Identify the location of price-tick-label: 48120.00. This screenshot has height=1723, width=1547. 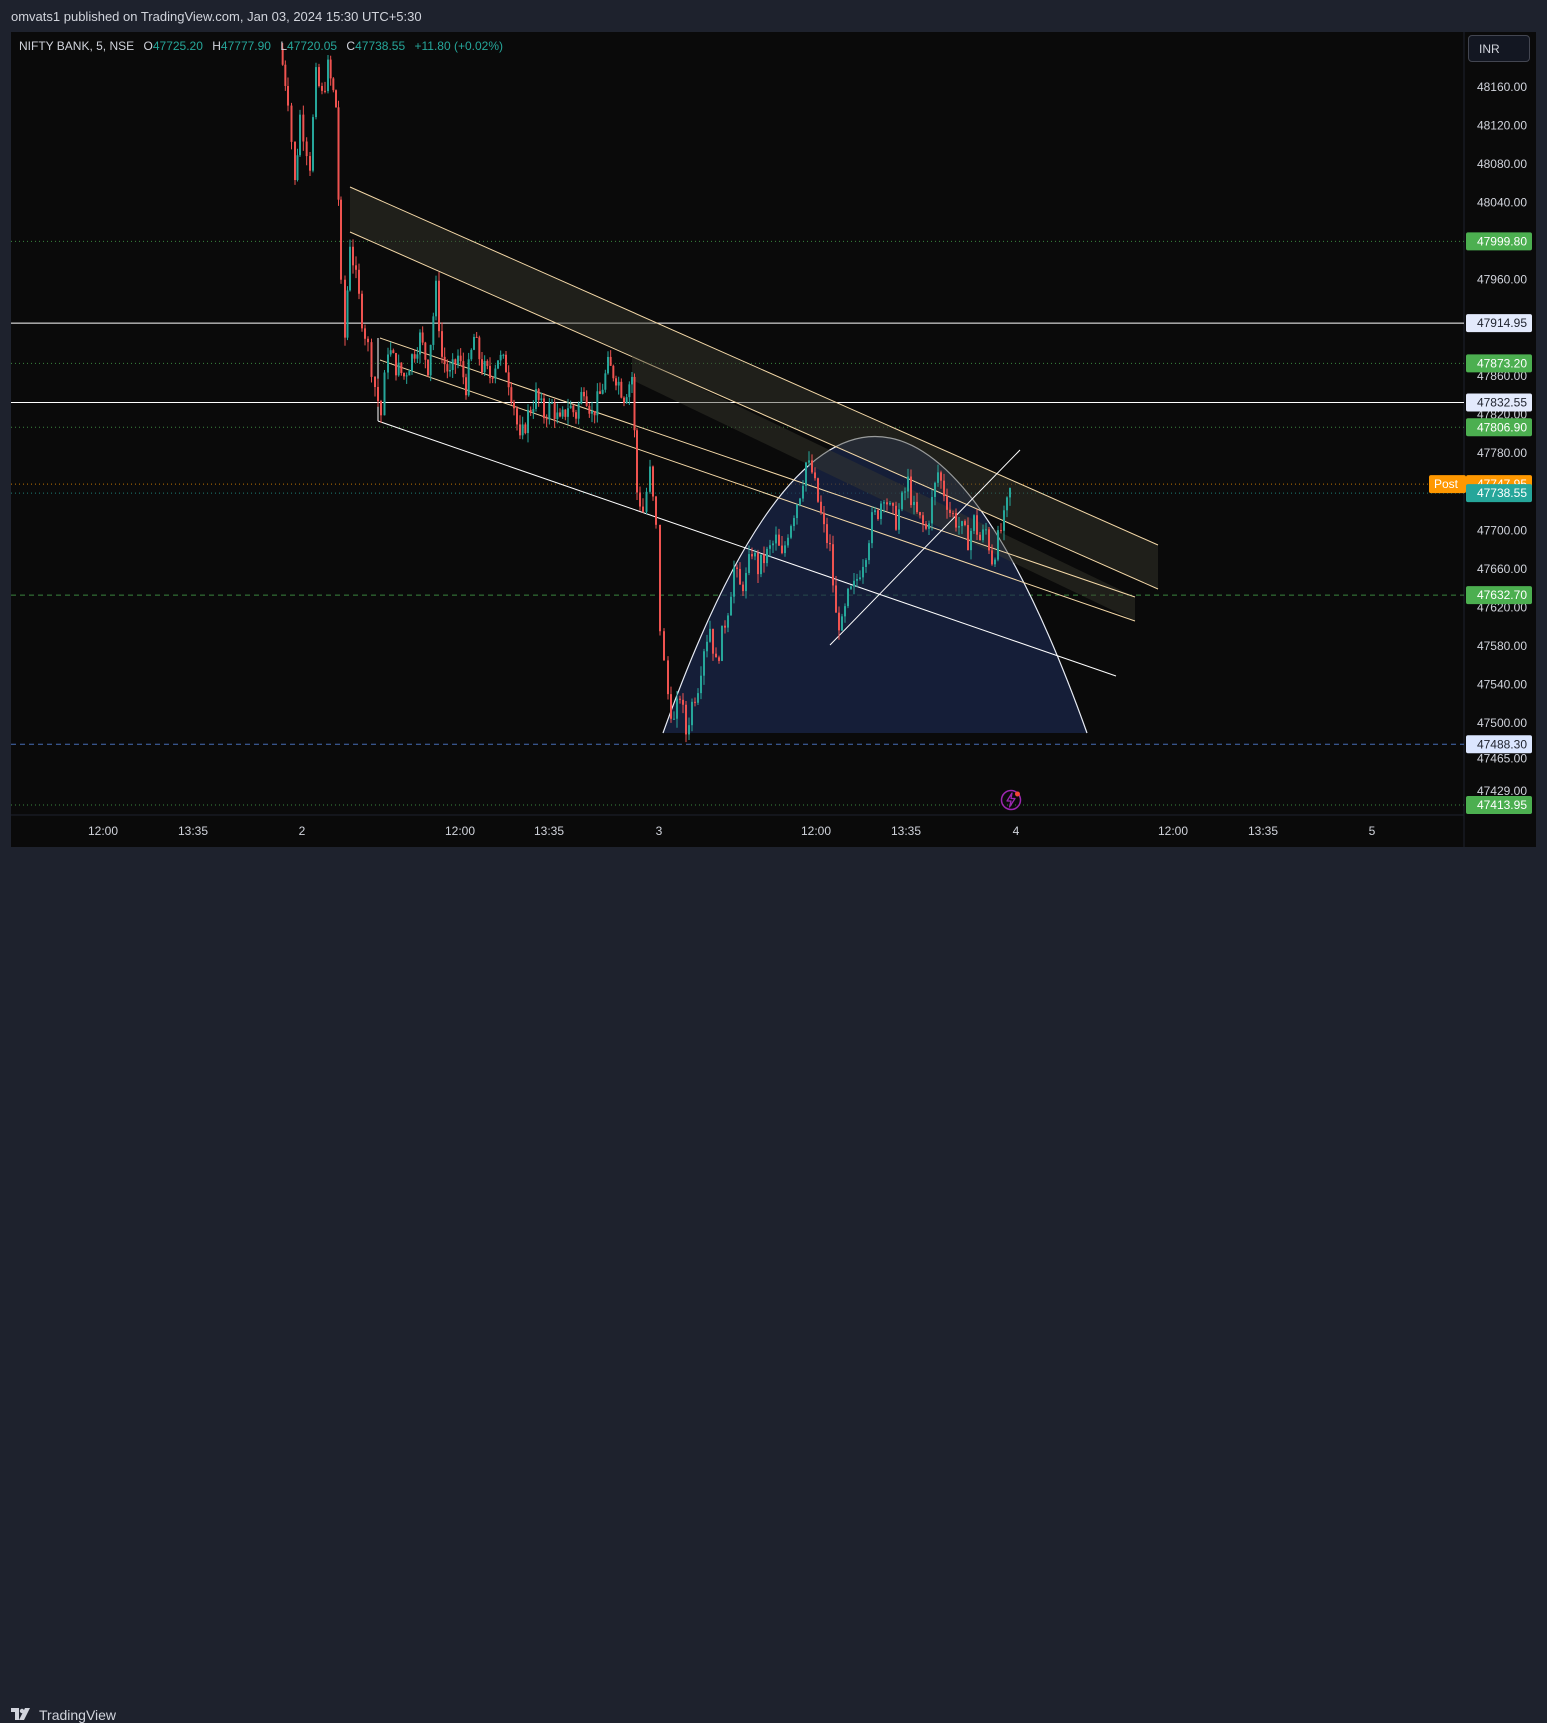
(1502, 126).